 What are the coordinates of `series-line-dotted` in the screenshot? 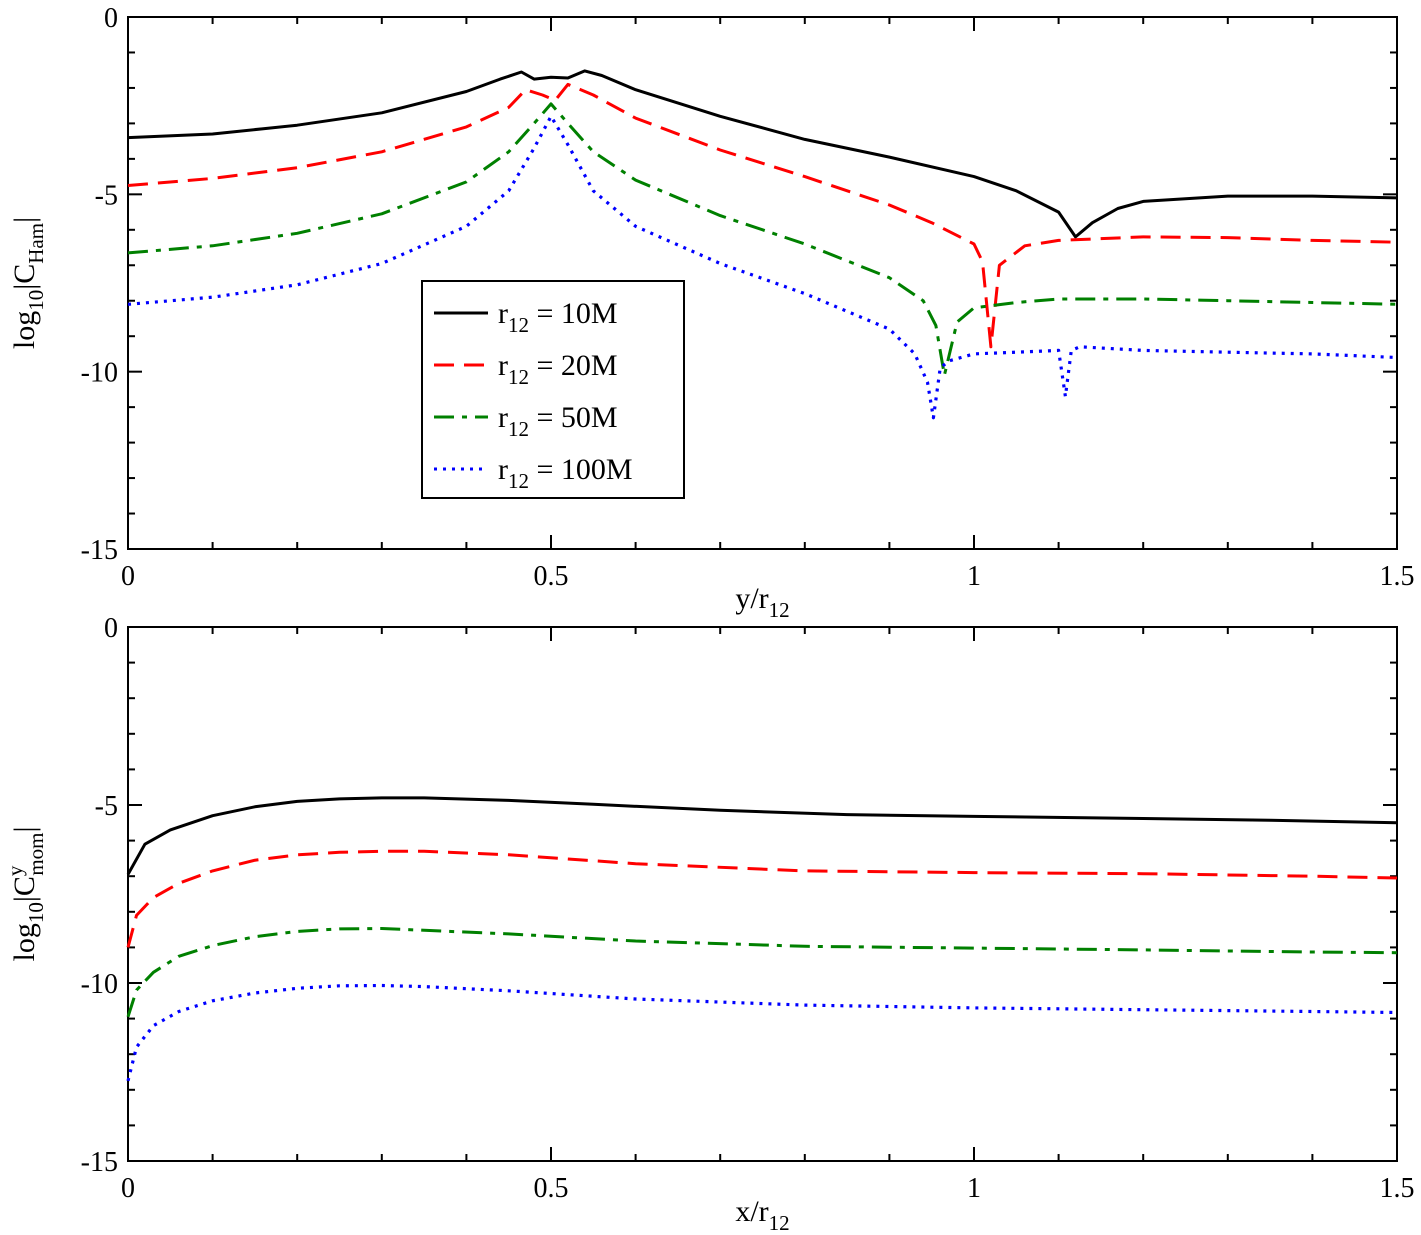 It's located at (762, 1032).